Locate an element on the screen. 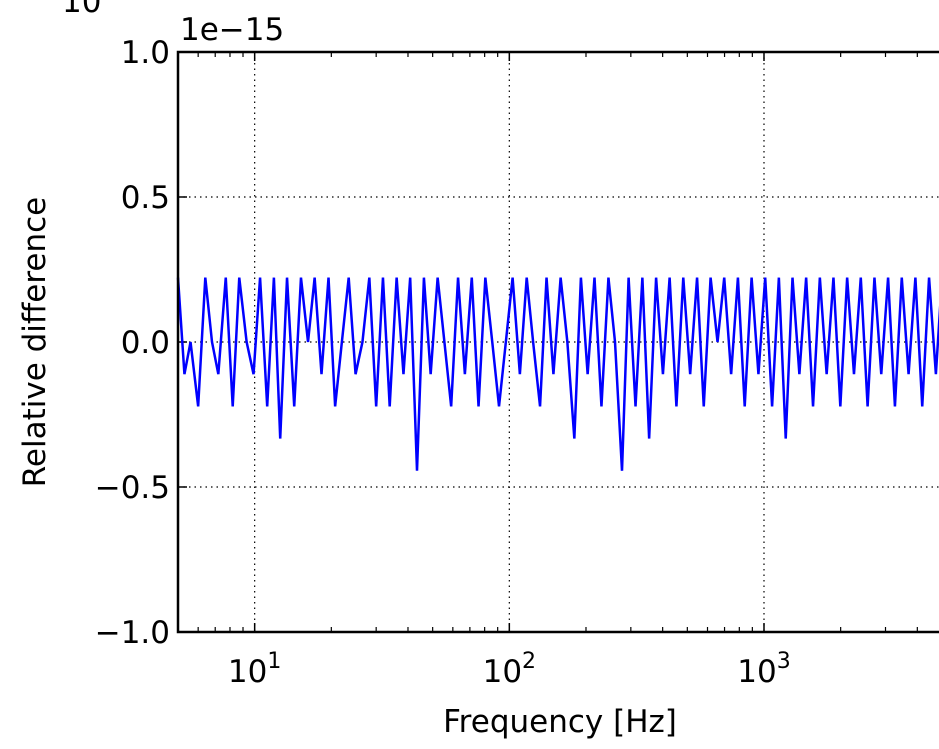  x-tick-label: 10¹ is located at coordinates (254, 669).